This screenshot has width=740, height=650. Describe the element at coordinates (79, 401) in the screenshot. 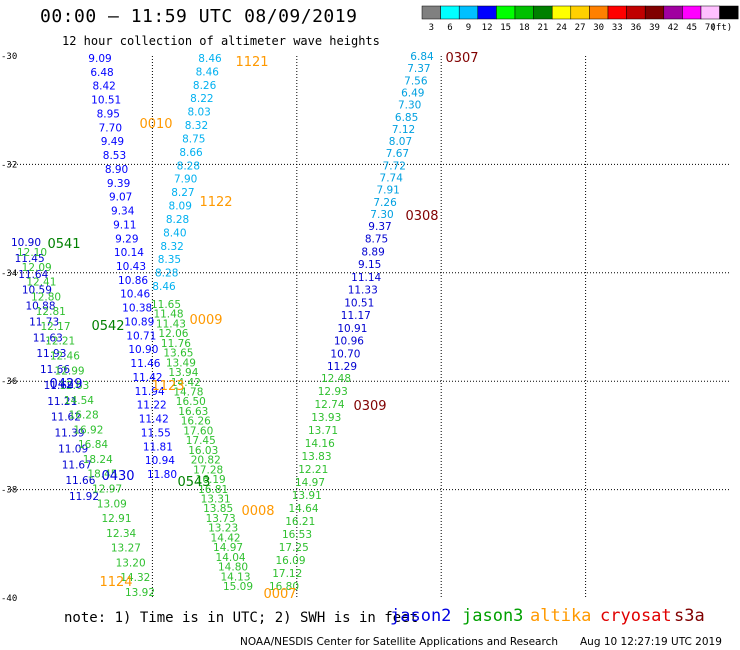

I see `swh-value: 14.54` at that location.